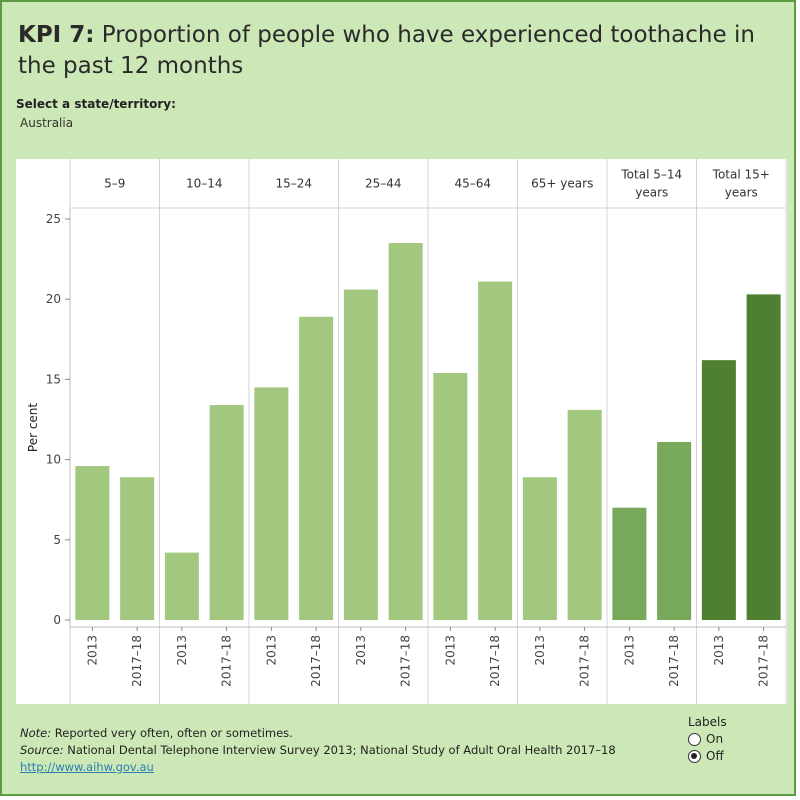 This screenshot has height=800, width=800. Describe the element at coordinates (741, 175) in the screenshot. I see `group-header-label: Total 15+` at that location.